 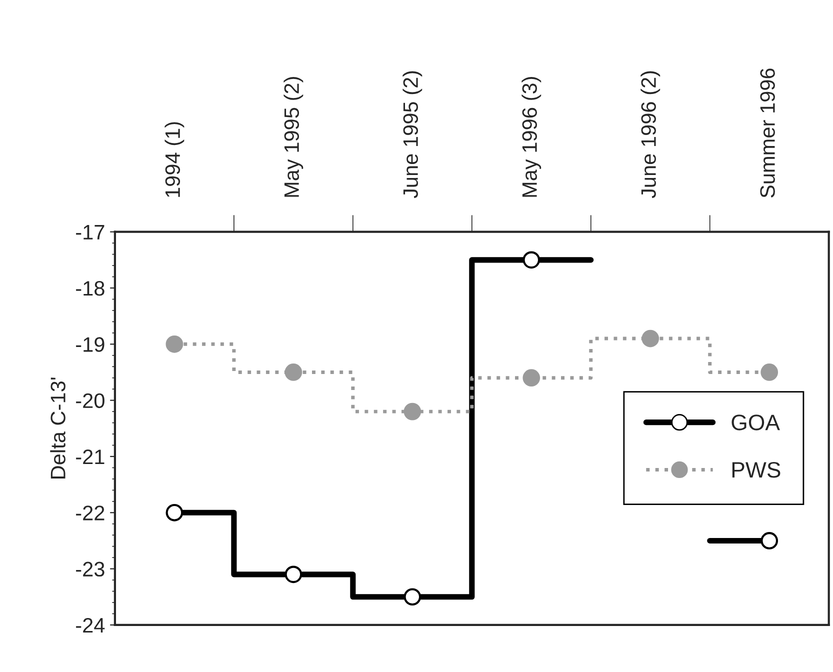 What do you see at coordinates (532, 137) in the screenshot?
I see `x-tick-label: May 1996 (3)` at bounding box center [532, 137].